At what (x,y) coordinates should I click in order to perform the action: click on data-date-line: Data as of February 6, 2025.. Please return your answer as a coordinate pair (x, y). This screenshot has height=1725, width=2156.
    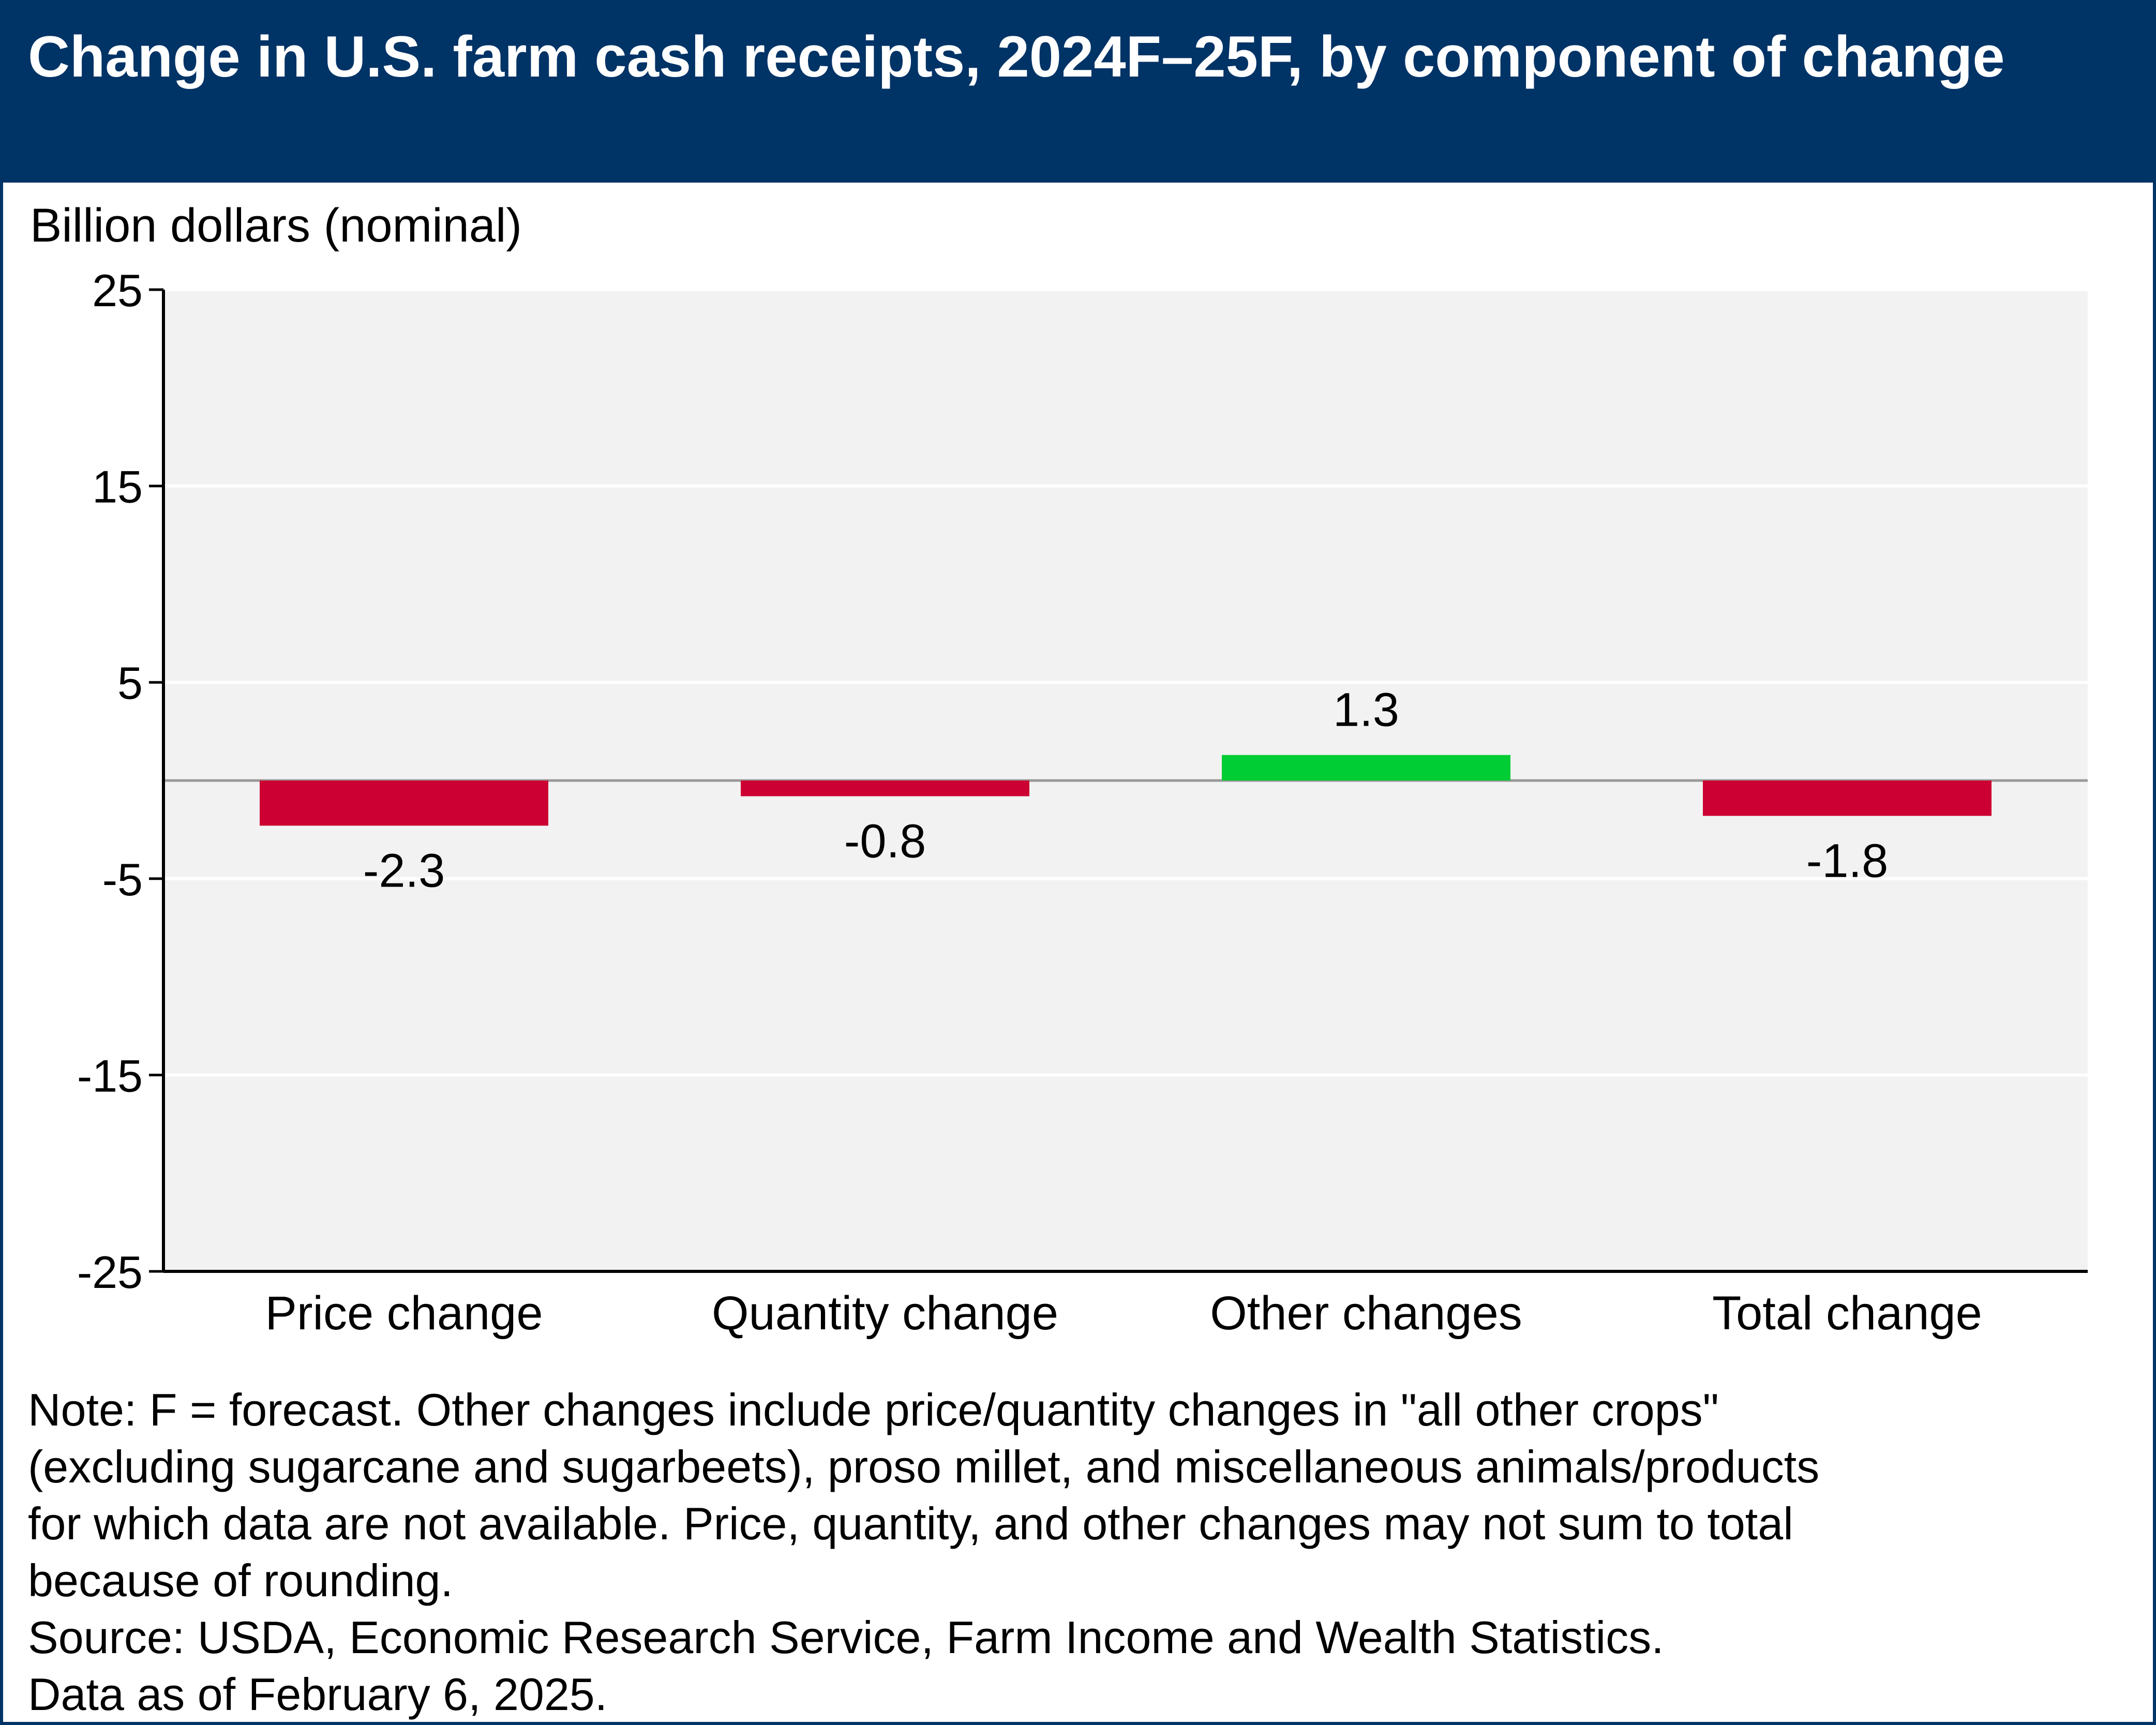
    Looking at the image, I should click on (318, 1694).